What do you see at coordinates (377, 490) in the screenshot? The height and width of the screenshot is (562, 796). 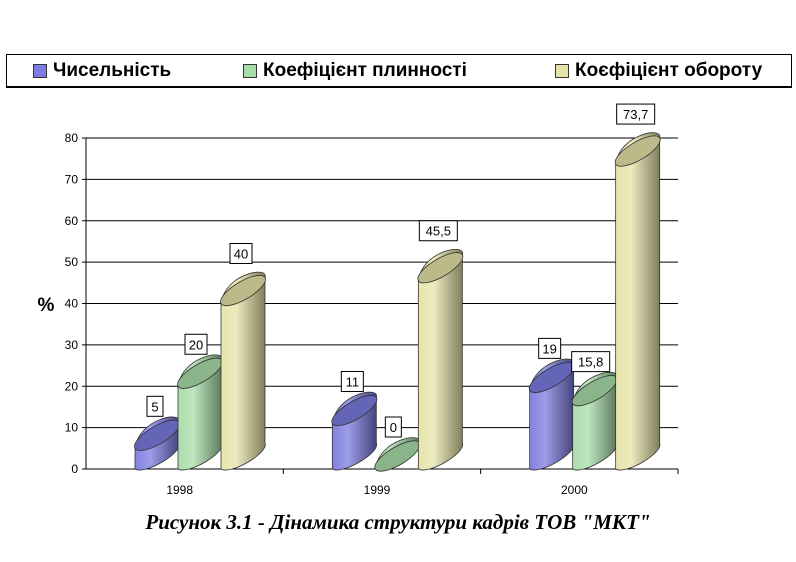 I see `x-tick-label: 1999` at bounding box center [377, 490].